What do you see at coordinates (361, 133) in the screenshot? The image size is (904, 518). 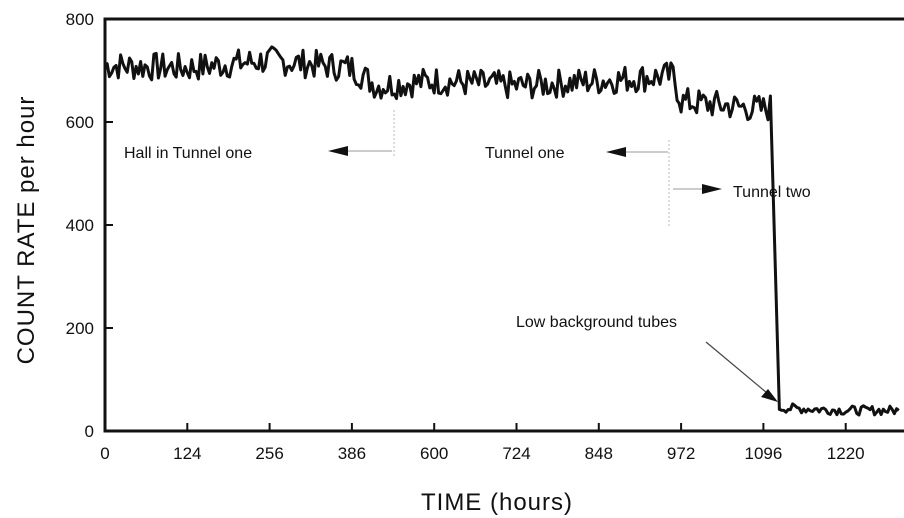 I see `arrow-left-hall` at bounding box center [361, 133].